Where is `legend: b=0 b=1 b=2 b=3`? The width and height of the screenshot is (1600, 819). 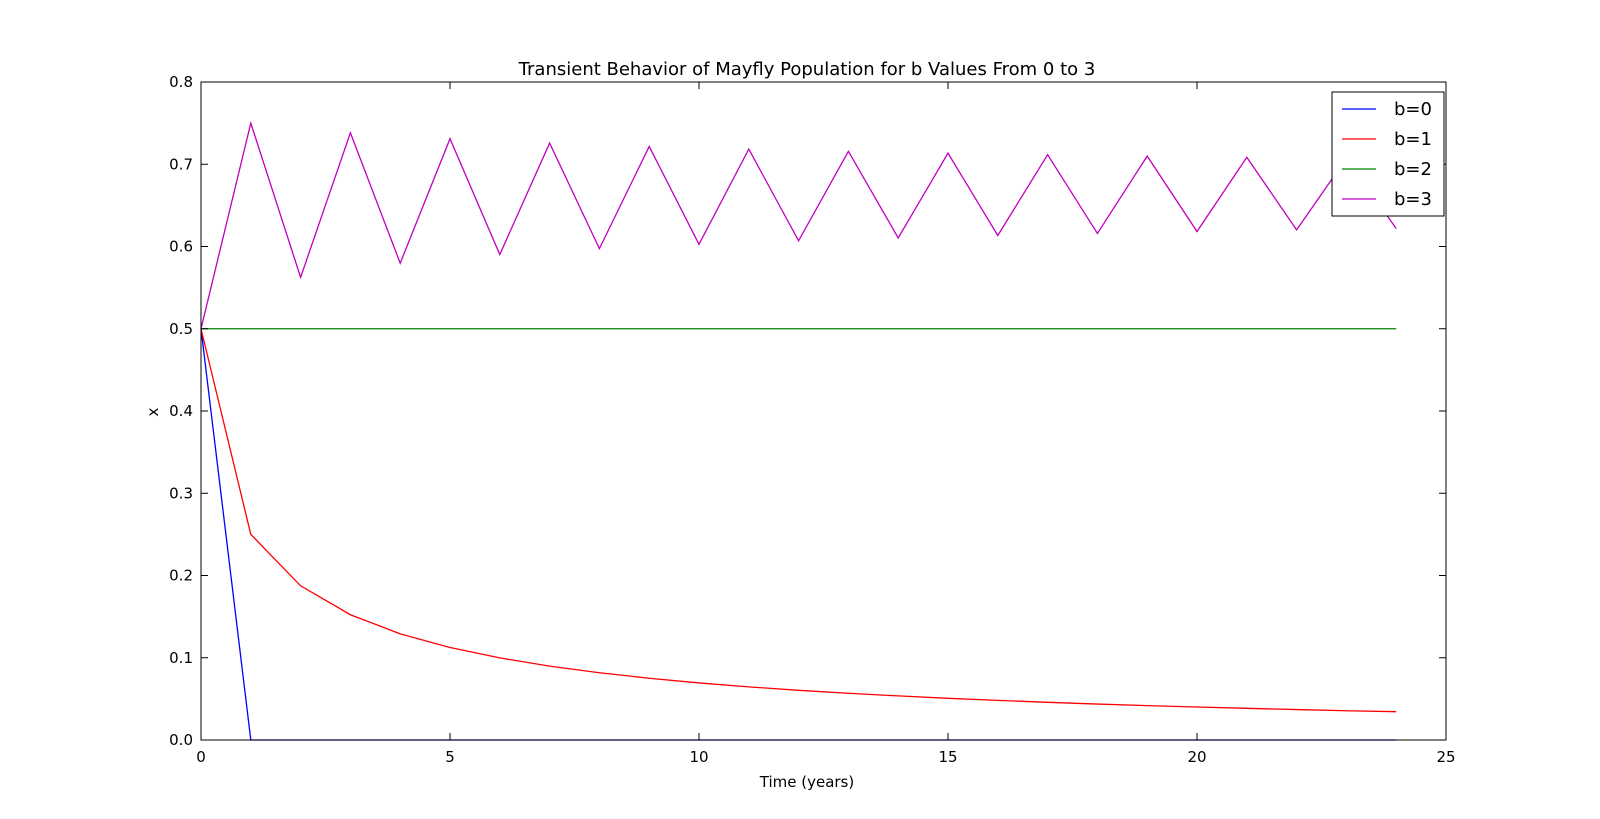 legend: b=0 b=1 b=2 b=3 is located at coordinates (1388, 154).